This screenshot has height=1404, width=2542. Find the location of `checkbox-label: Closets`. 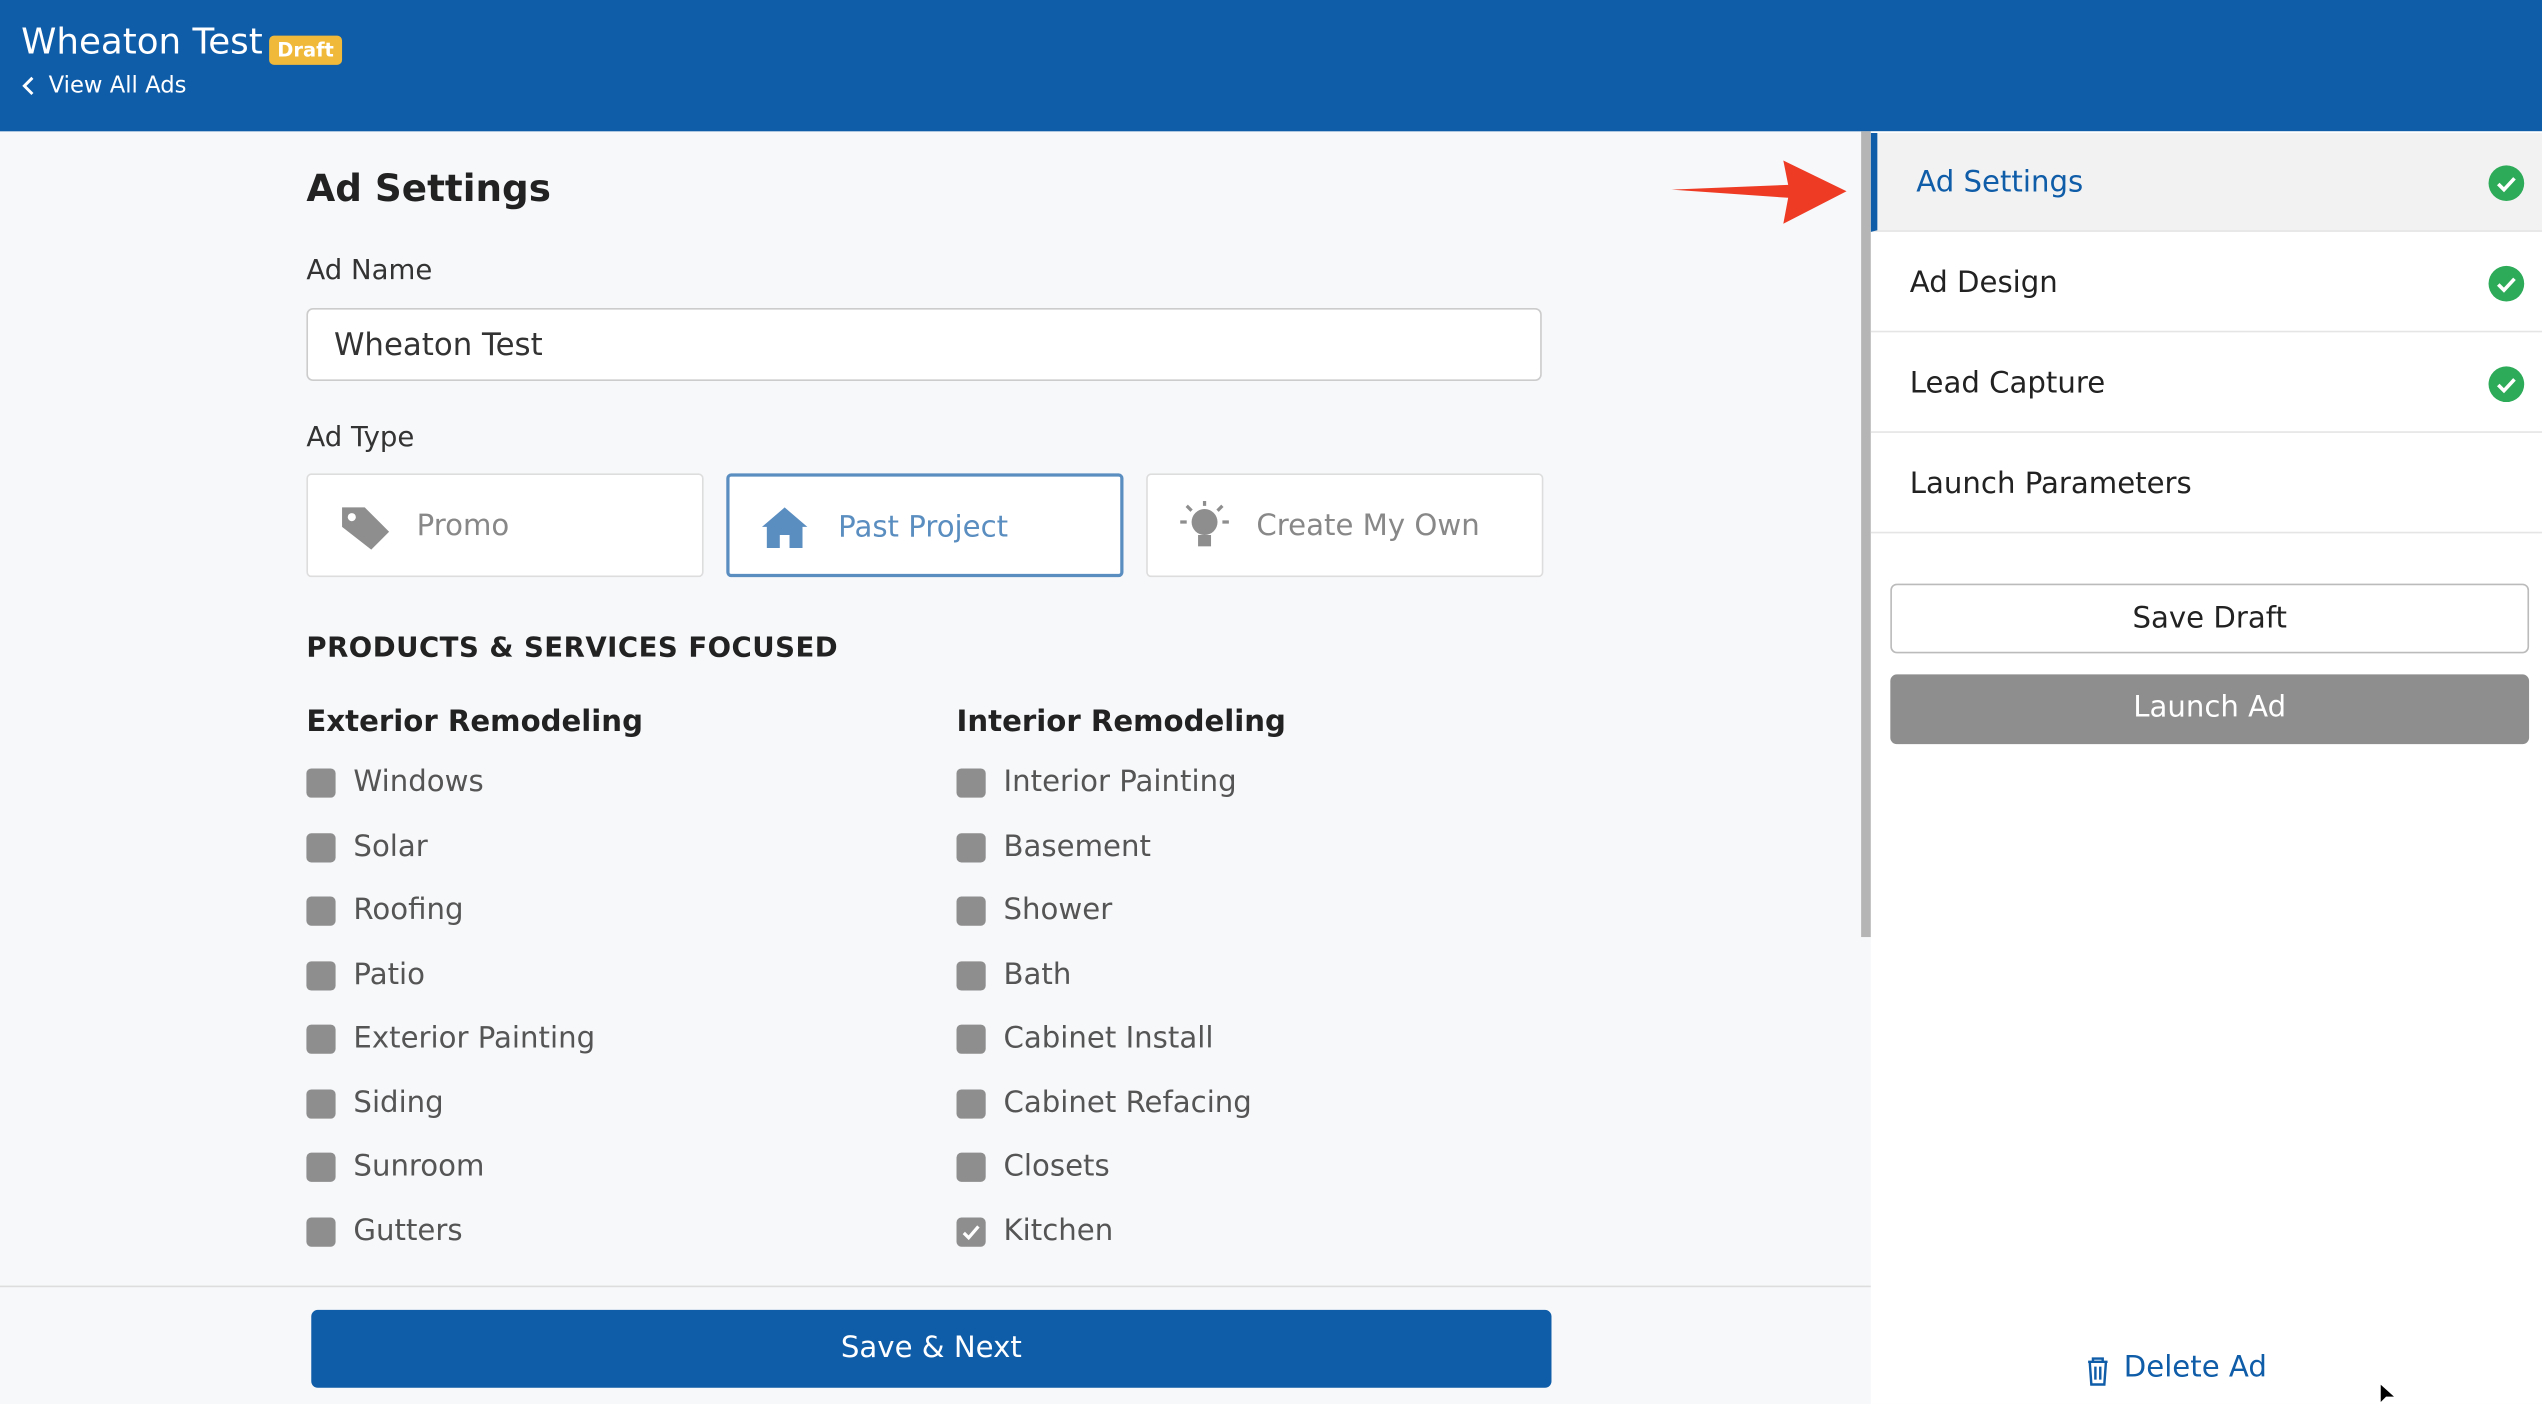

checkbox-label: Closets is located at coordinates (1056, 1166).